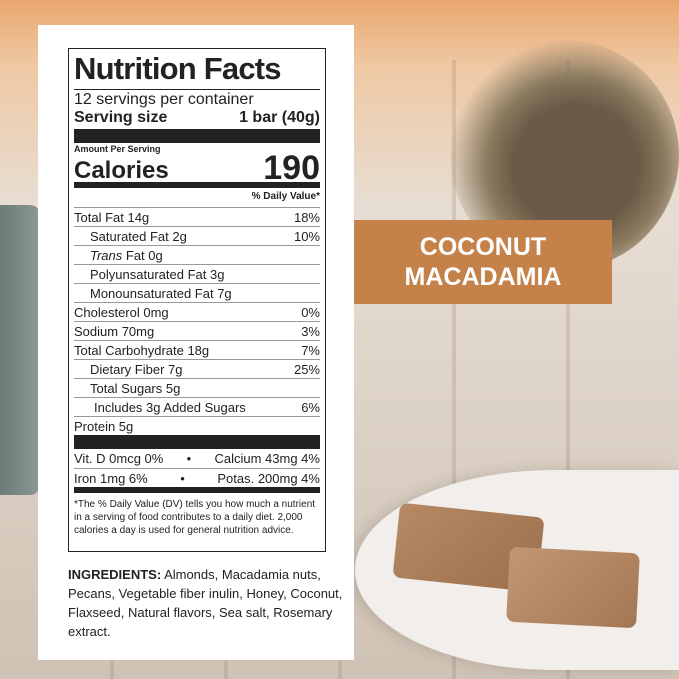 The width and height of the screenshot is (679, 679). I want to click on nutrient-name: Cholesterol 0mg, so click(121, 312).